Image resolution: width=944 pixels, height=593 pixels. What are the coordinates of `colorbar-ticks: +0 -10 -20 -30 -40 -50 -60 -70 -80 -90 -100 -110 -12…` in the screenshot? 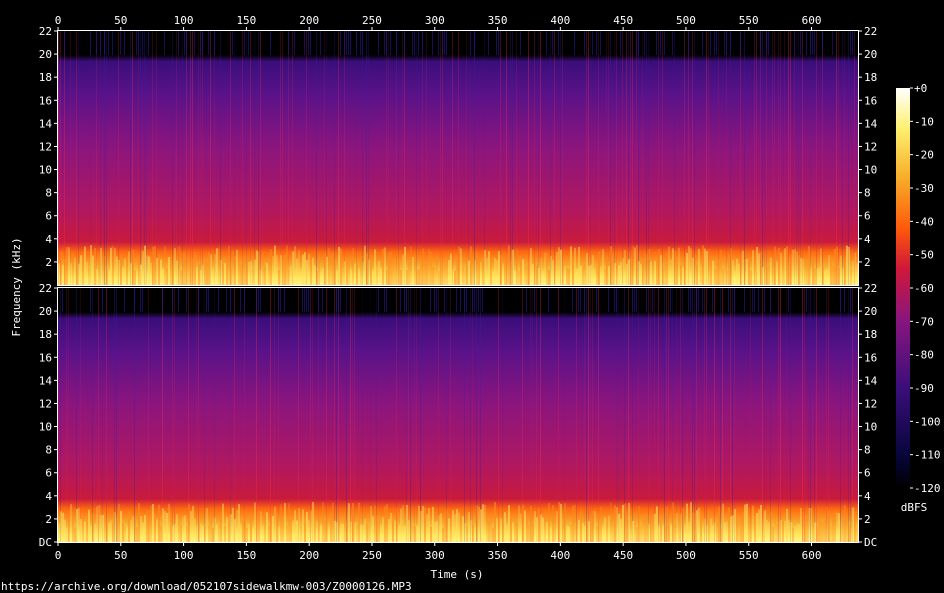 It's located at (925, 288).